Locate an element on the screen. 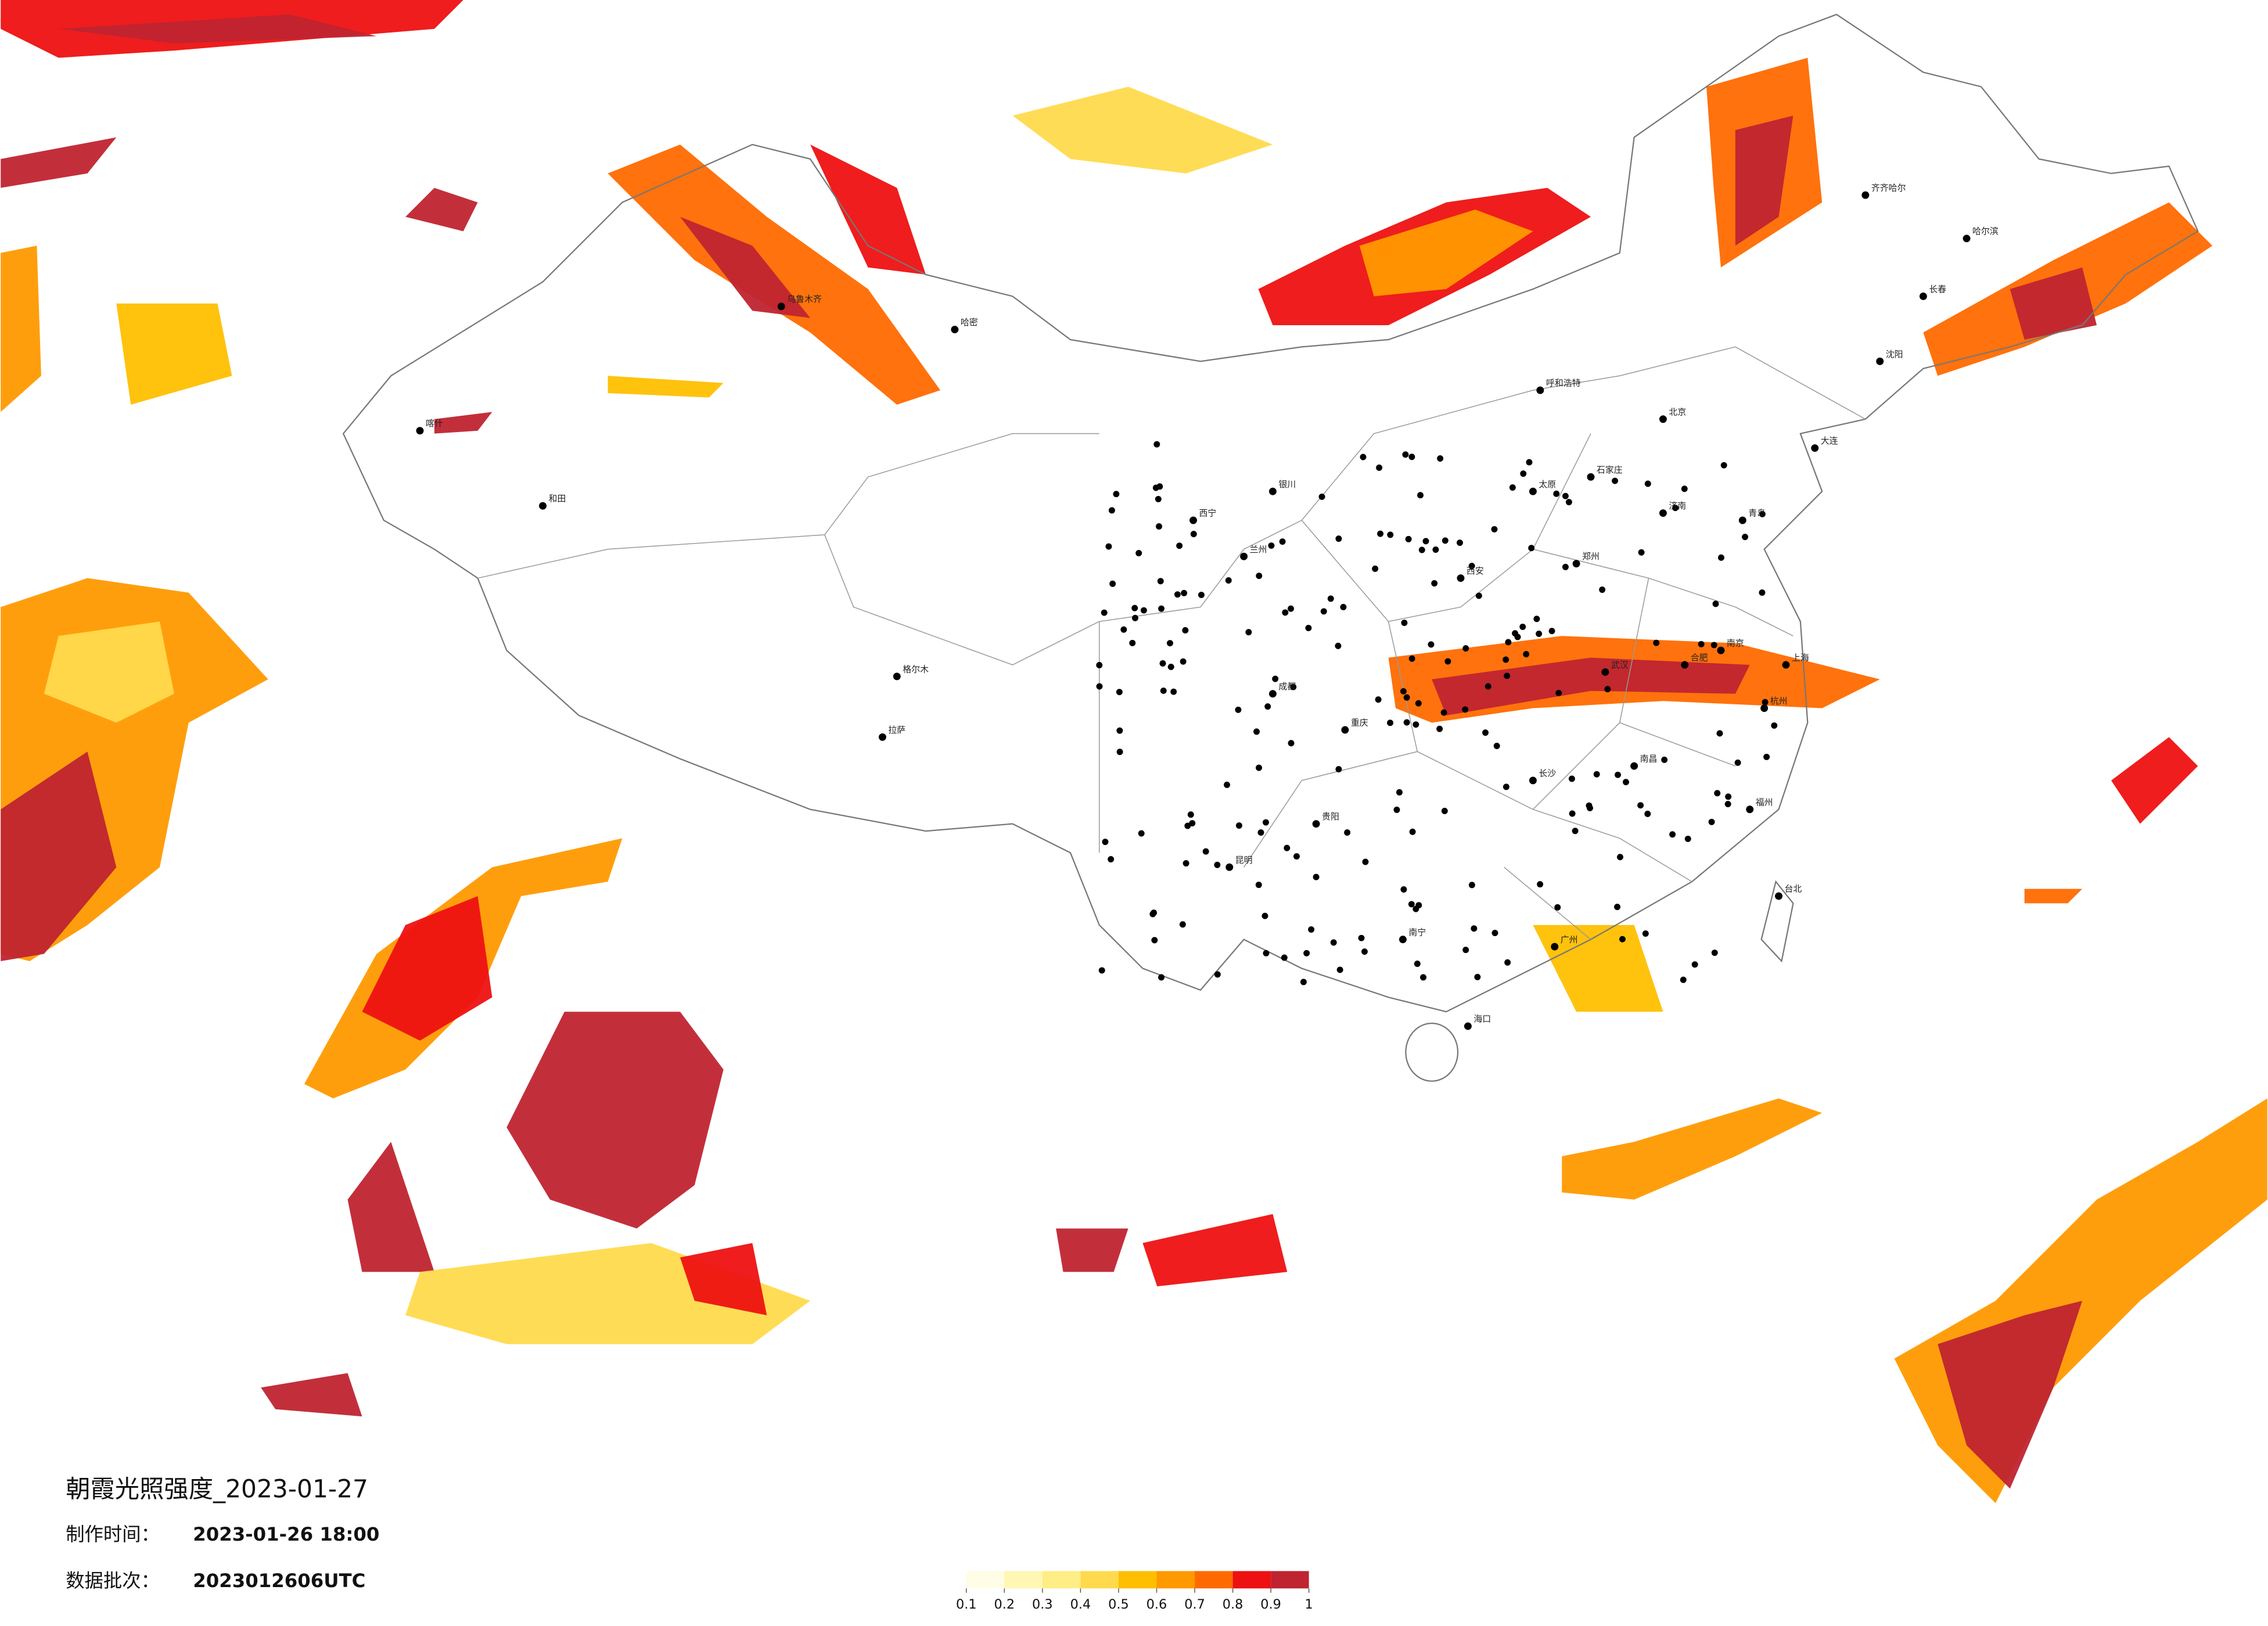 The height and width of the screenshot is (1626, 2268). city-label: 拉萨 is located at coordinates (896, 730).